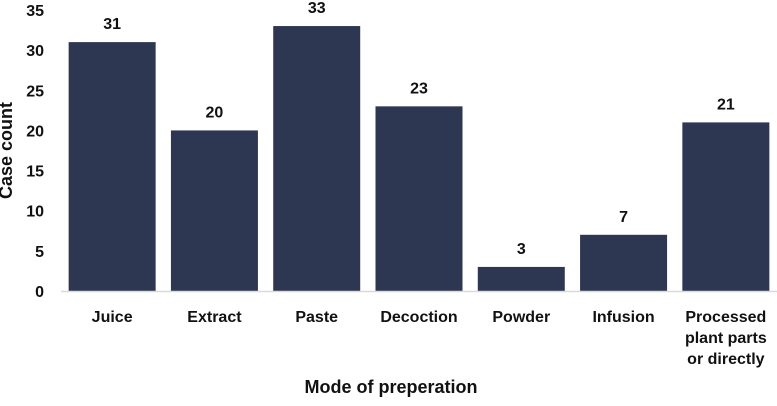 The height and width of the screenshot is (406, 777). What do you see at coordinates (35, 131) in the screenshot?
I see `y-tick-label: 20` at bounding box center [35, 131].